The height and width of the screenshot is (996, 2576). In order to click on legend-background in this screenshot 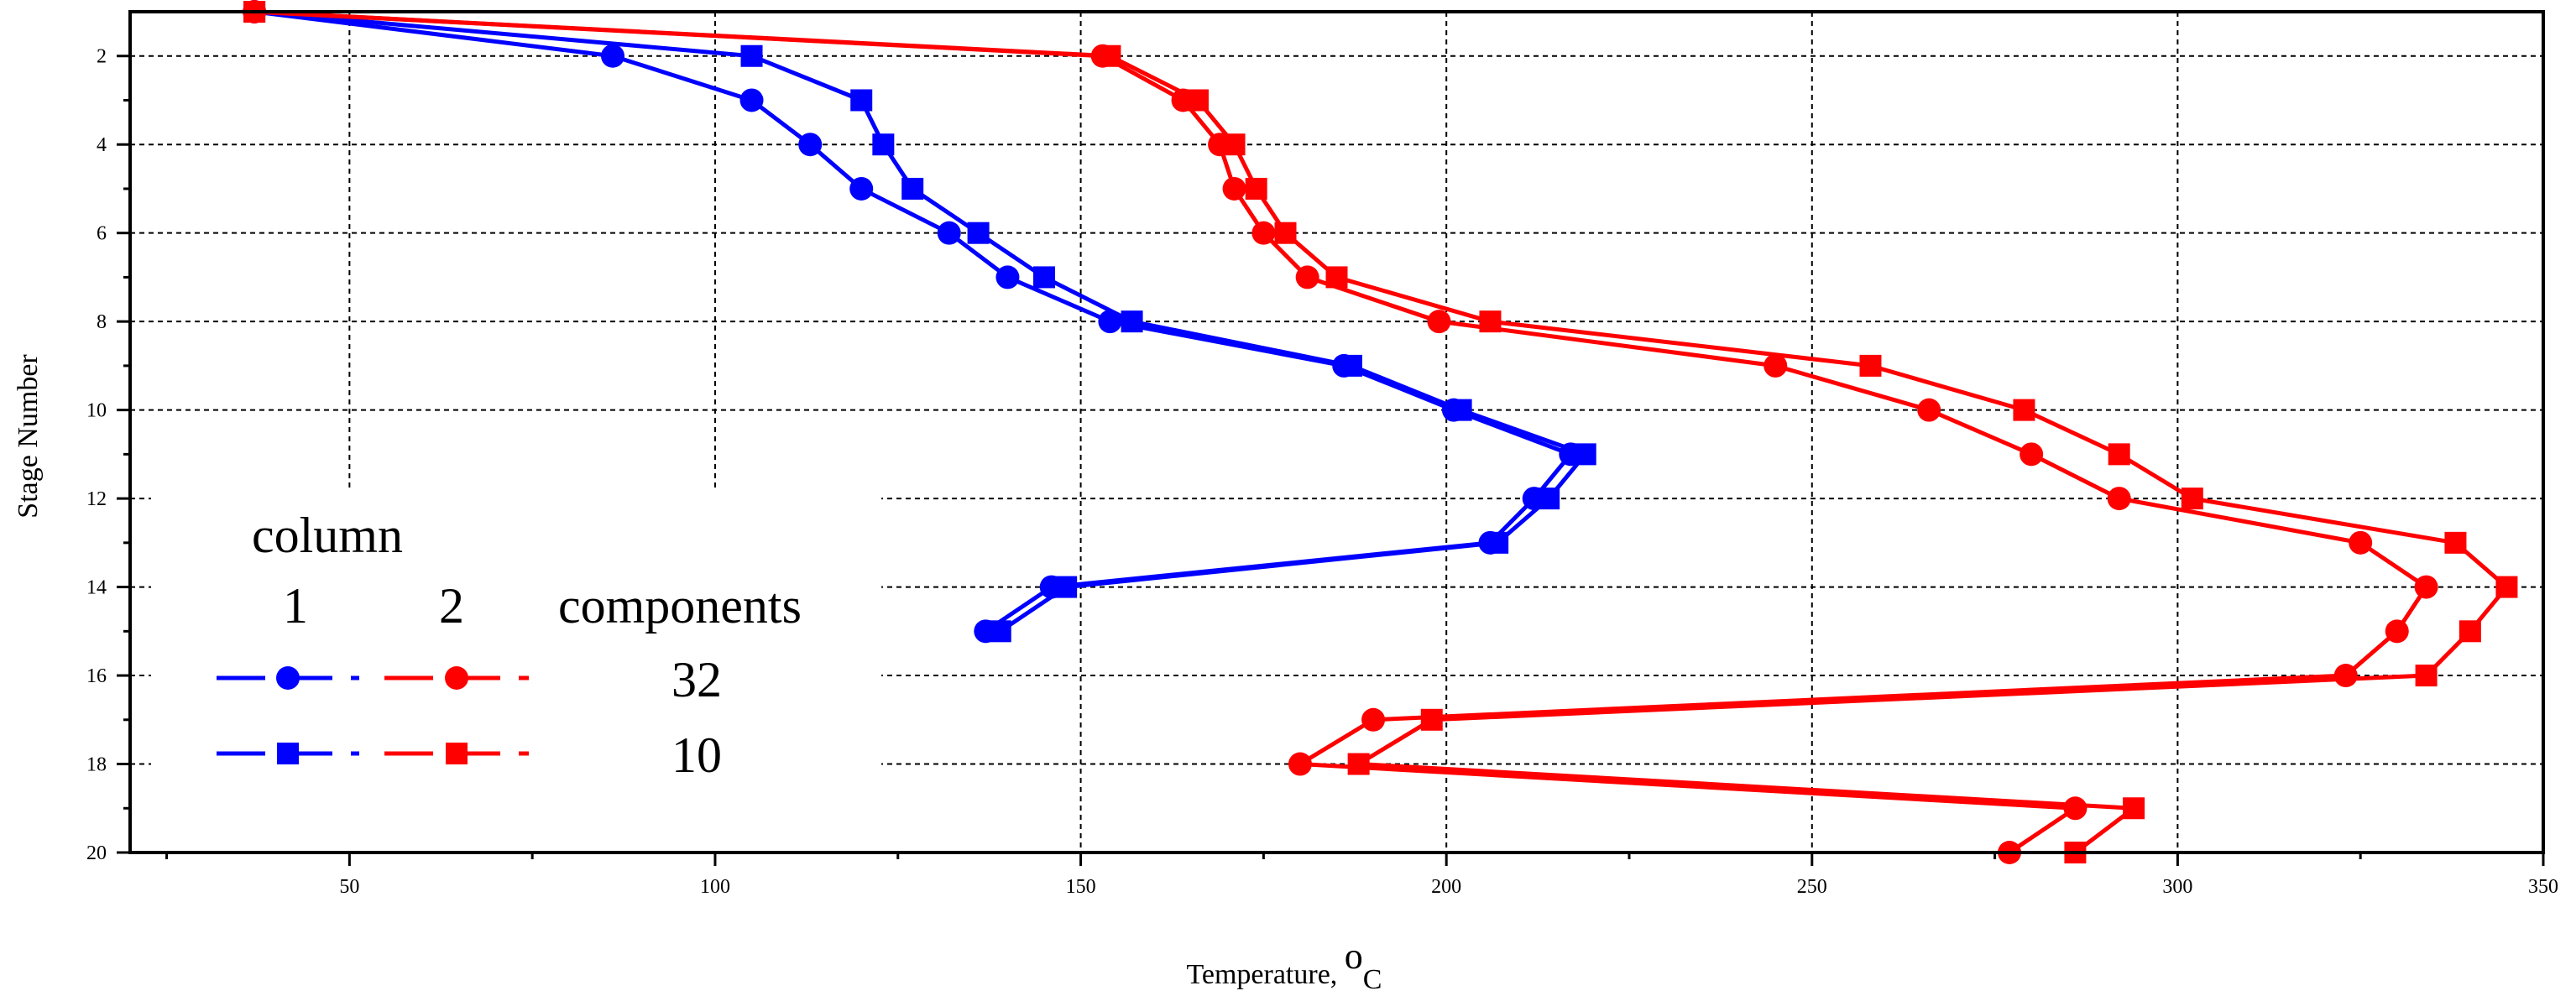, I will do `click(516, 675)`.